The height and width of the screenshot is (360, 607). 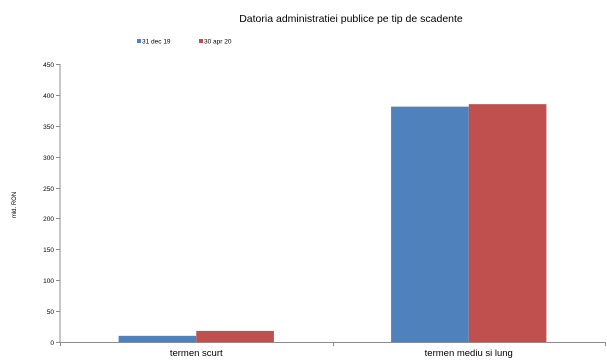 I want to click on y-tick-label: 250, so click(x=48, y=189).